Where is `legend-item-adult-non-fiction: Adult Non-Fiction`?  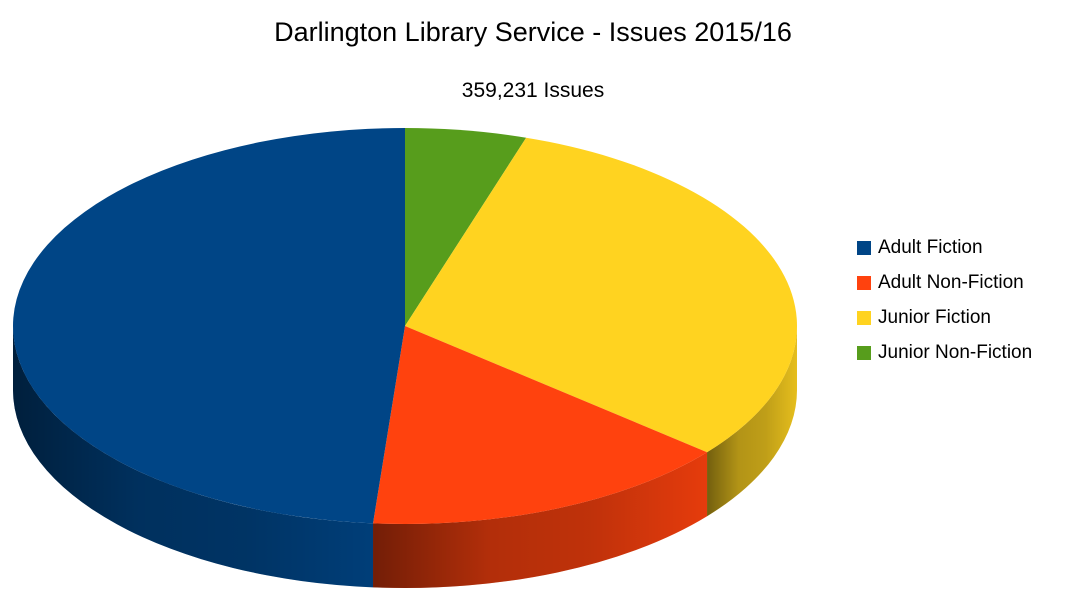 legend-item-adult-non-fiction: Adult Non-Fiction is located at coordinates (944, 282).